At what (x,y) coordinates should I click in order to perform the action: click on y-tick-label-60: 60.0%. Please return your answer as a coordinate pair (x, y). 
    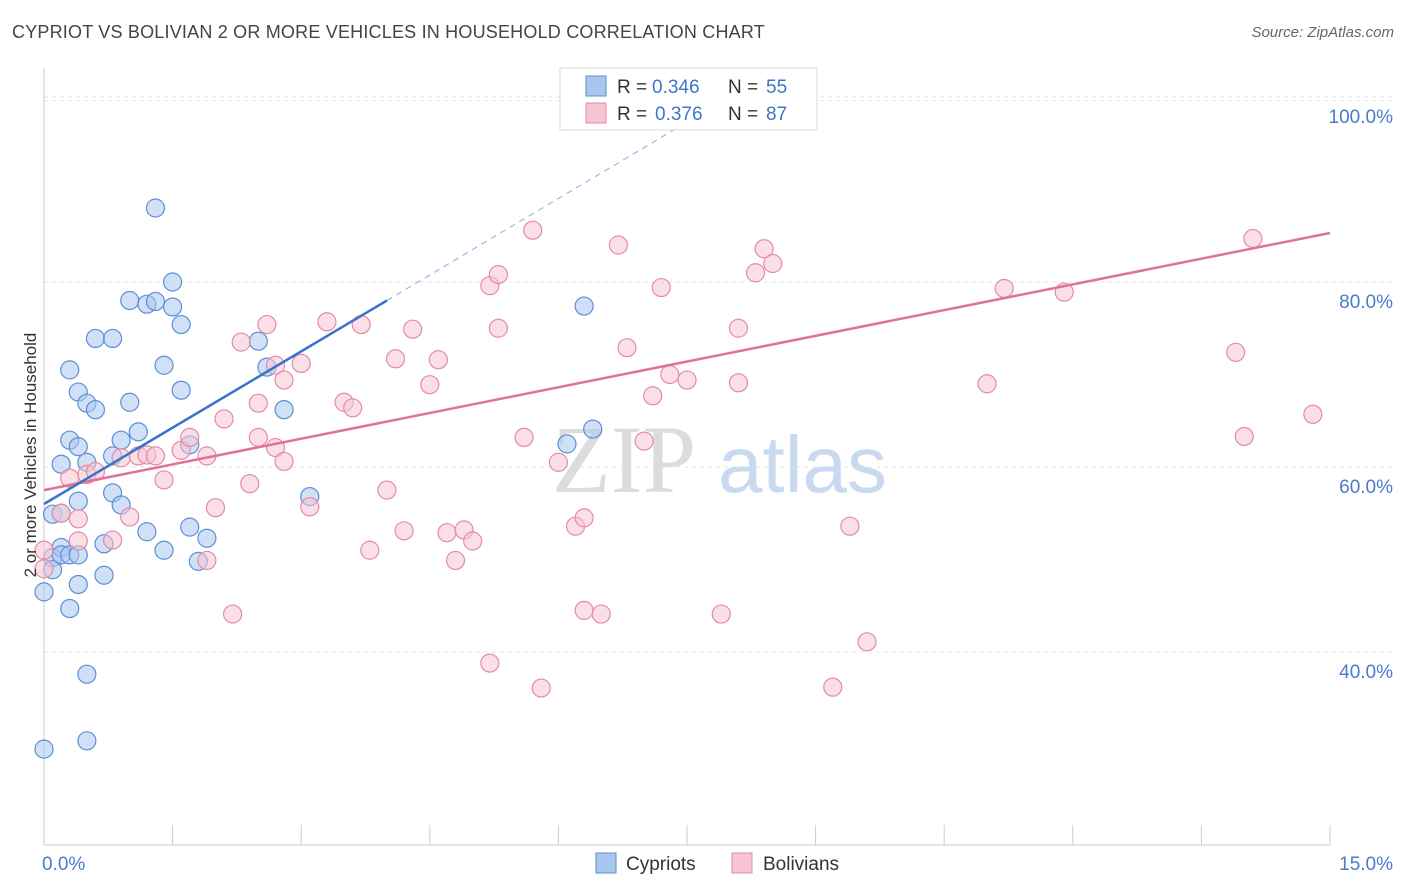
    Looking at the image, I should click on (1366, 487).